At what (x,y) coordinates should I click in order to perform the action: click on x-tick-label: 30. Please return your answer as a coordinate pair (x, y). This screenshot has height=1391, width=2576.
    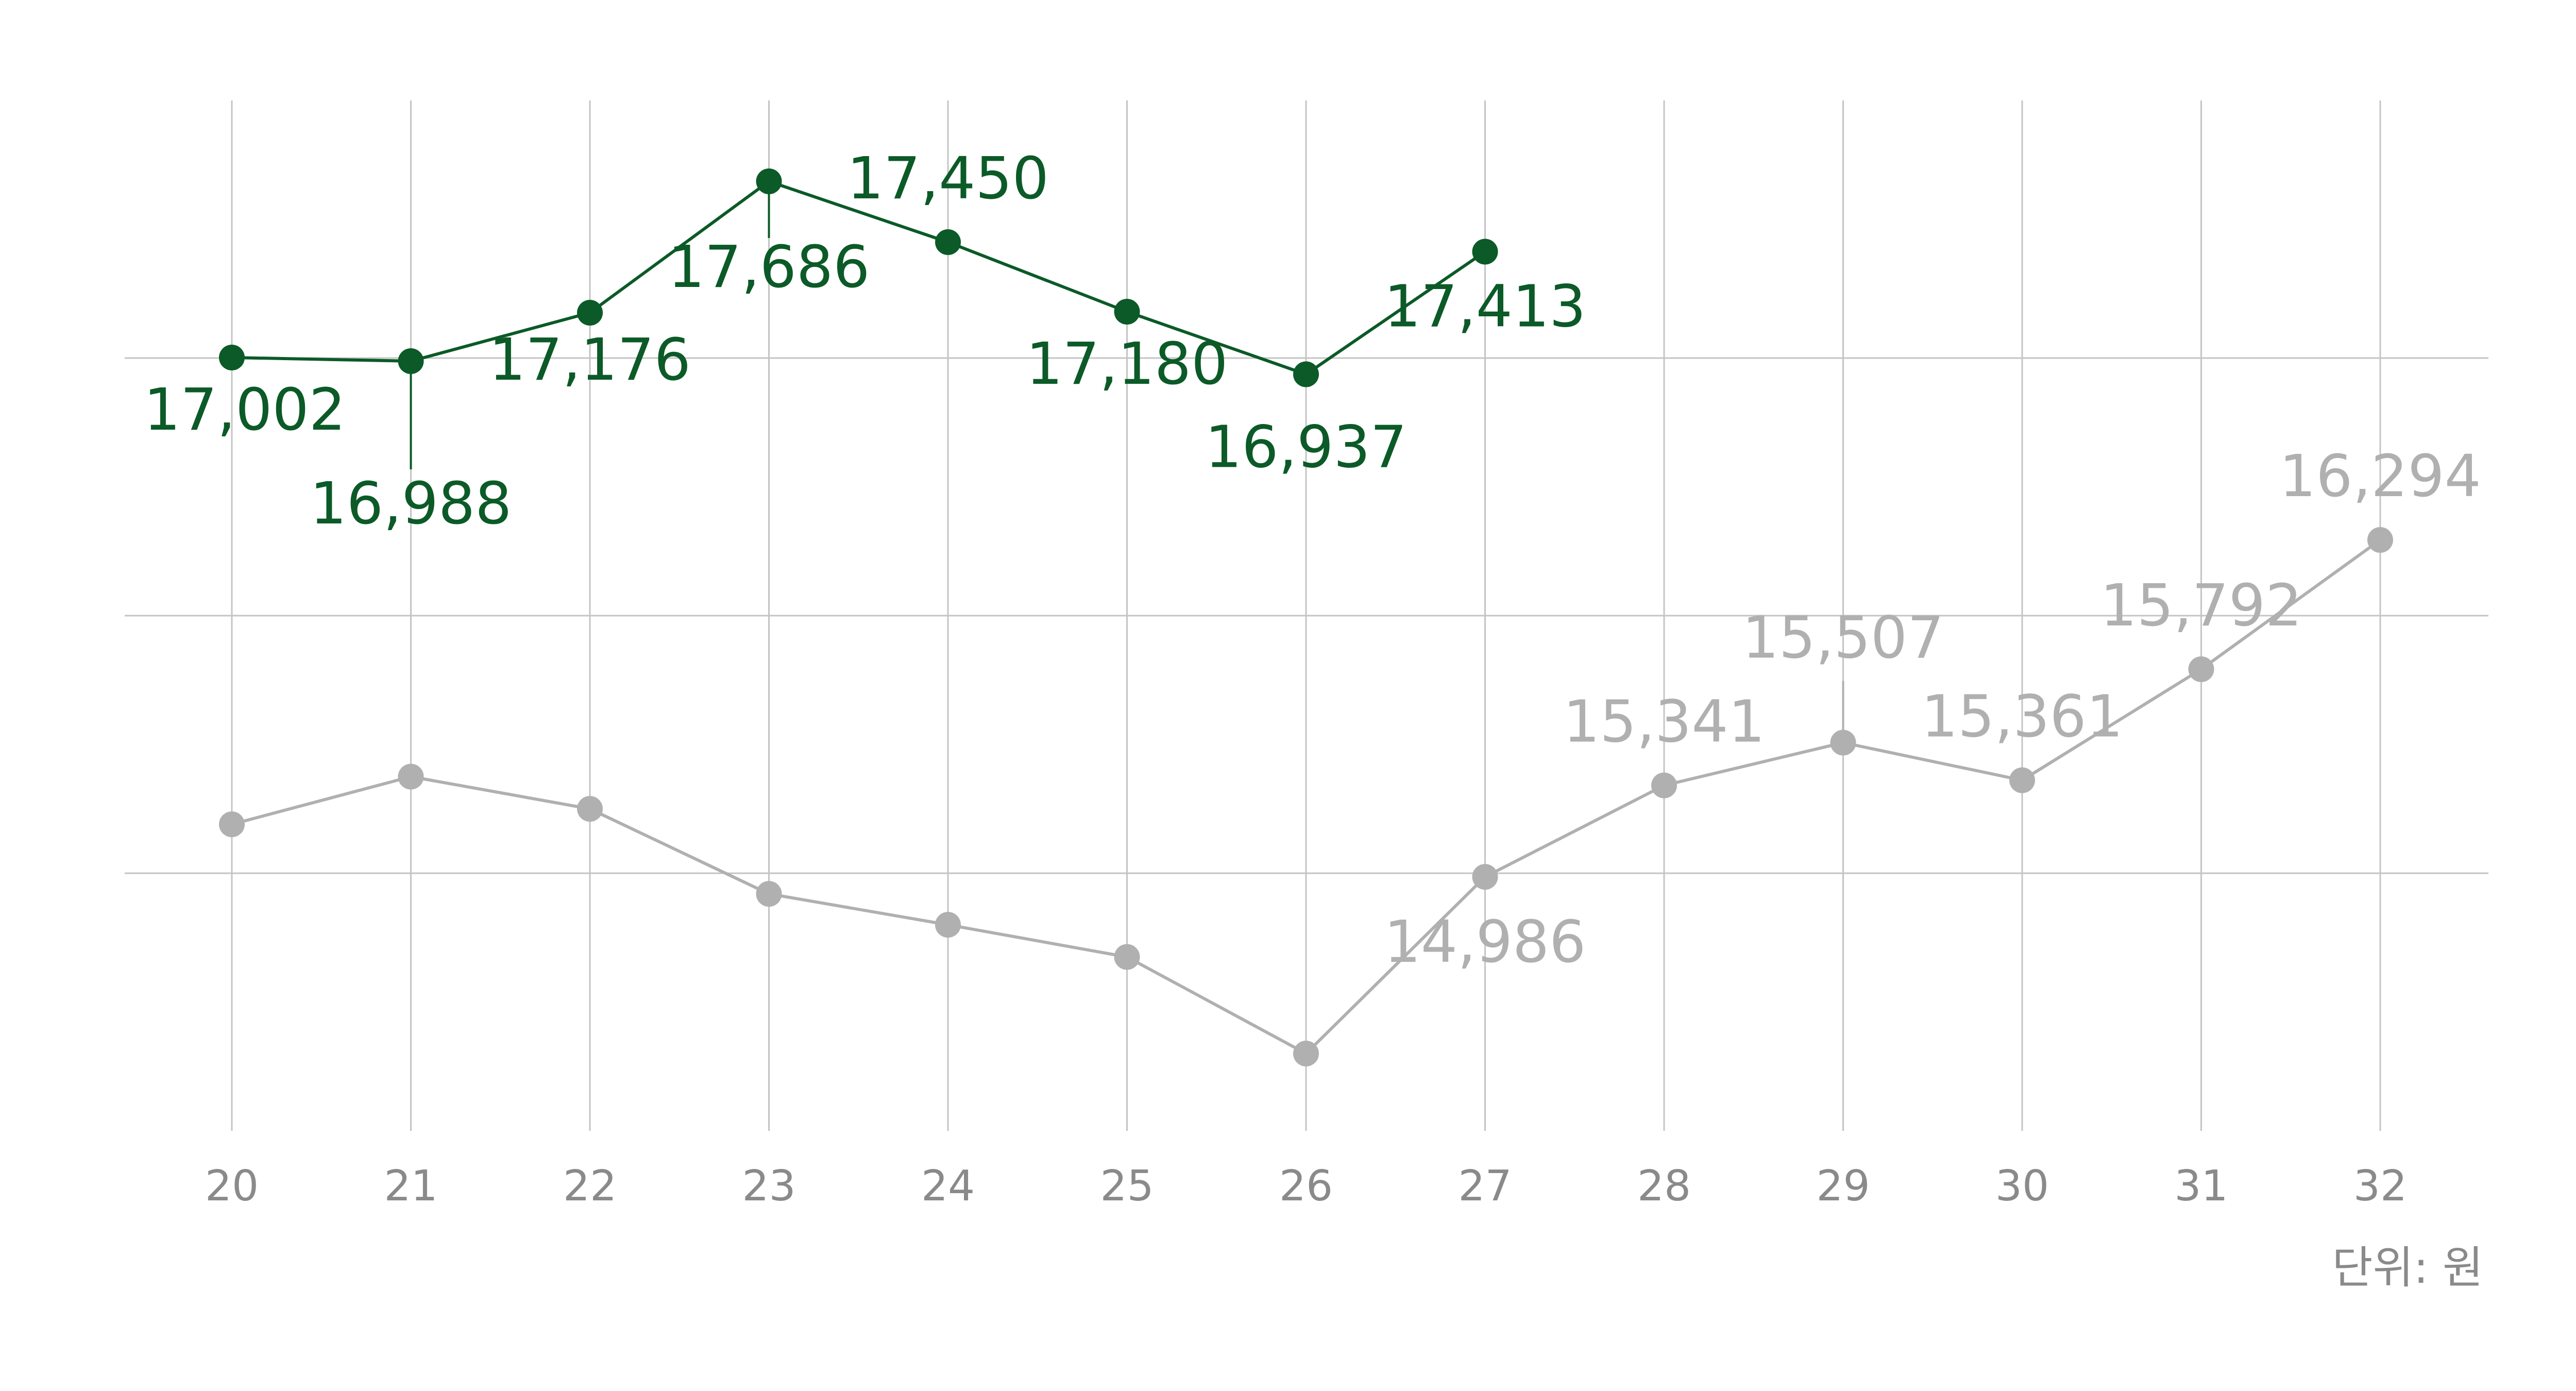
    Looking at the image, I should click on (2022, 1186).